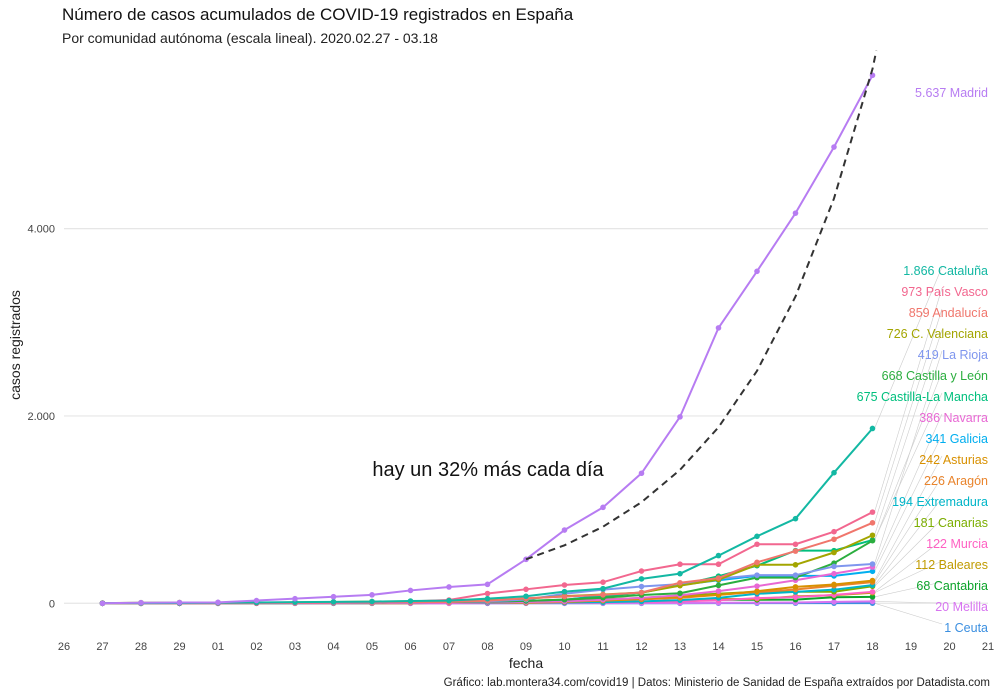 This screenshot has height=700, width=1000. Describe the element at coordinates (256, 647) in the screenshot. I see `x-tick-label: 02` at that location.